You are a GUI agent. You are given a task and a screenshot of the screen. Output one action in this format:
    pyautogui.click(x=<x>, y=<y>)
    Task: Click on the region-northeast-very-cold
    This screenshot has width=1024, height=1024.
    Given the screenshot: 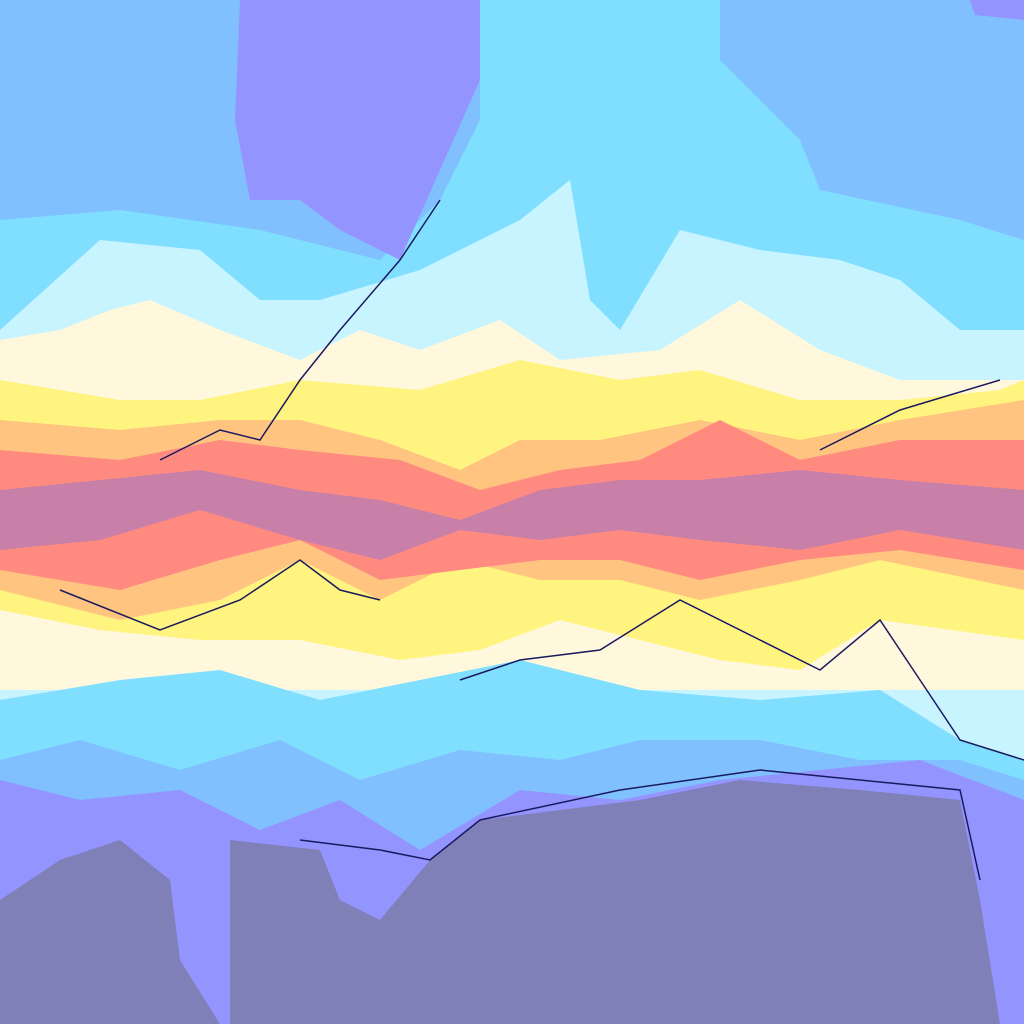 What is the action you would take?
    pyautogui.click(x=997, y=10)
    